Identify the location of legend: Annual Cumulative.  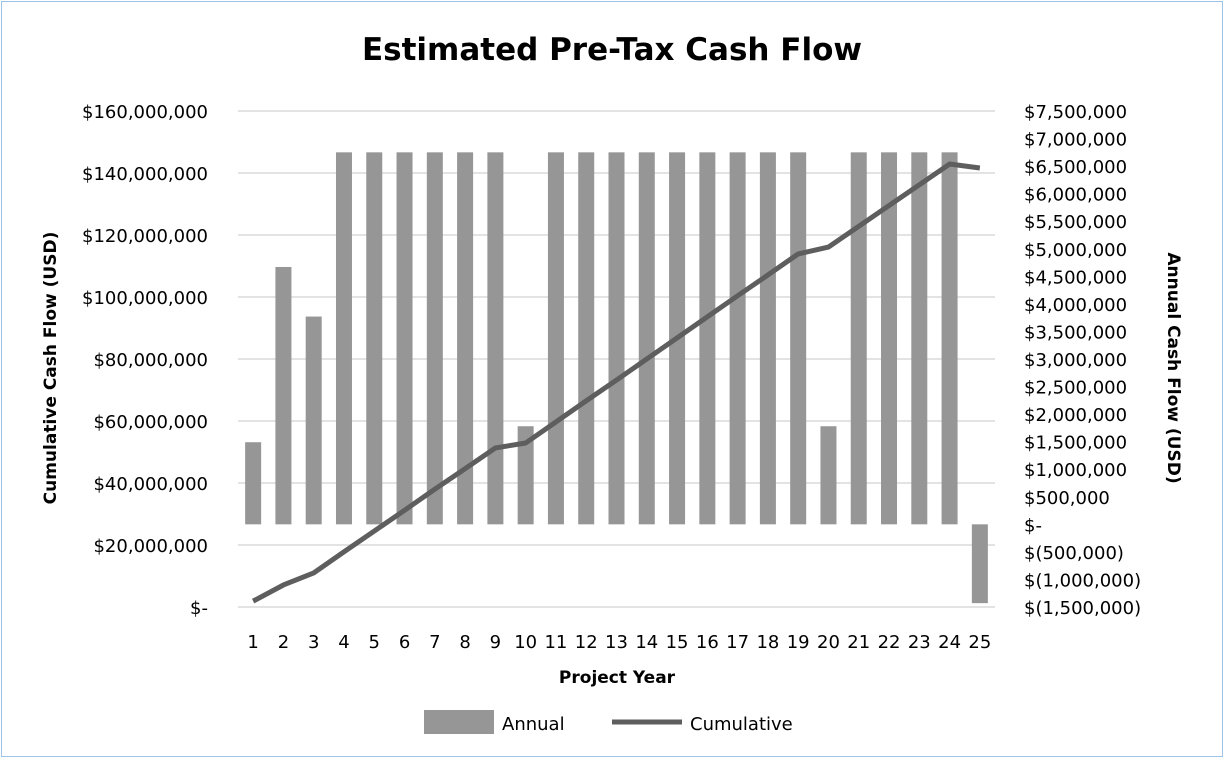
(608, 722).